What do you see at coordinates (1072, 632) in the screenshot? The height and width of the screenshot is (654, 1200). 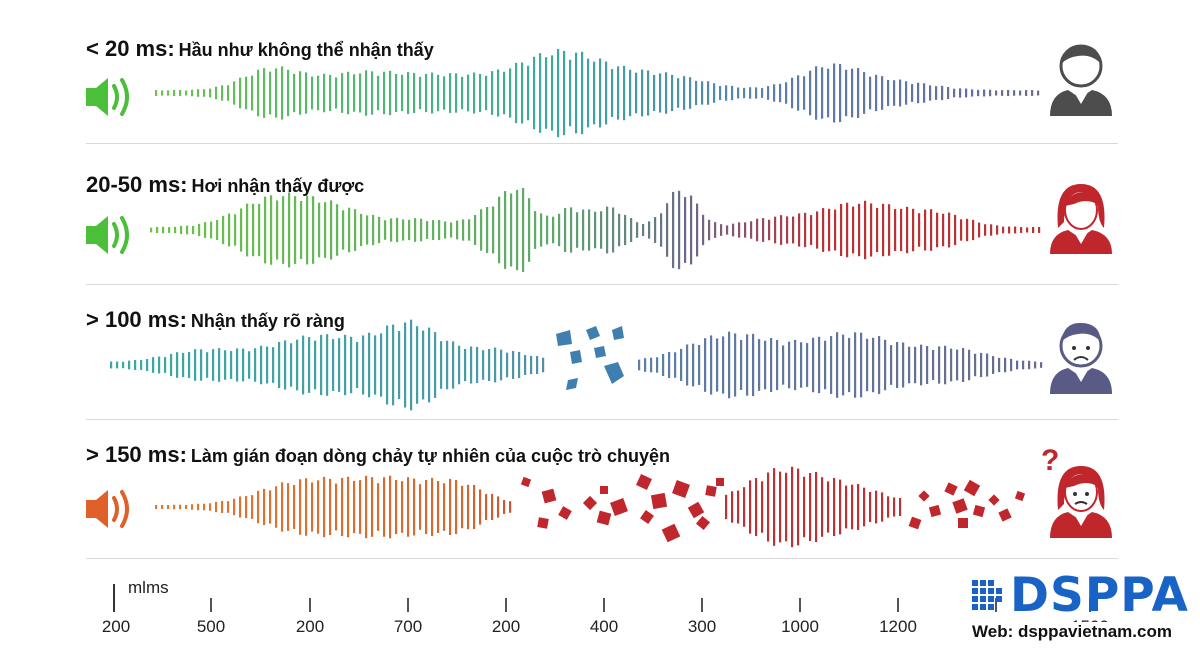 I see `website-link: Web: dsppavietnam.com` at bounding box center [1072, 632].